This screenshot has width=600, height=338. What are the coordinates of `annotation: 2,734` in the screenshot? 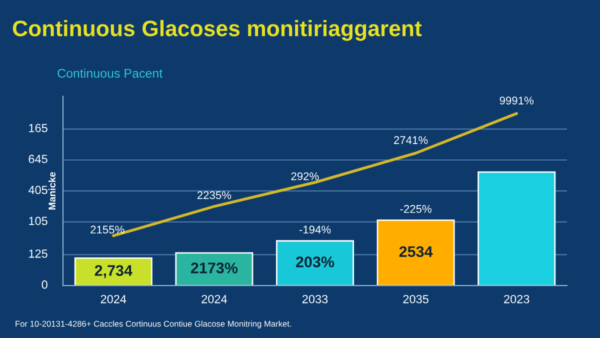 It's located at (113, 271).